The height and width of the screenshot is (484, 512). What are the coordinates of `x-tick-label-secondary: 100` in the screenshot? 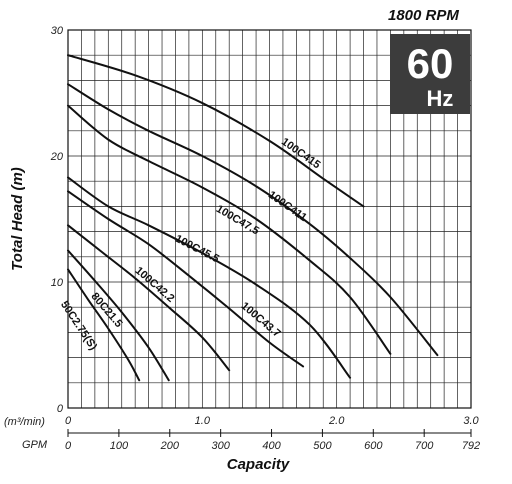 It's located at (119, 446).